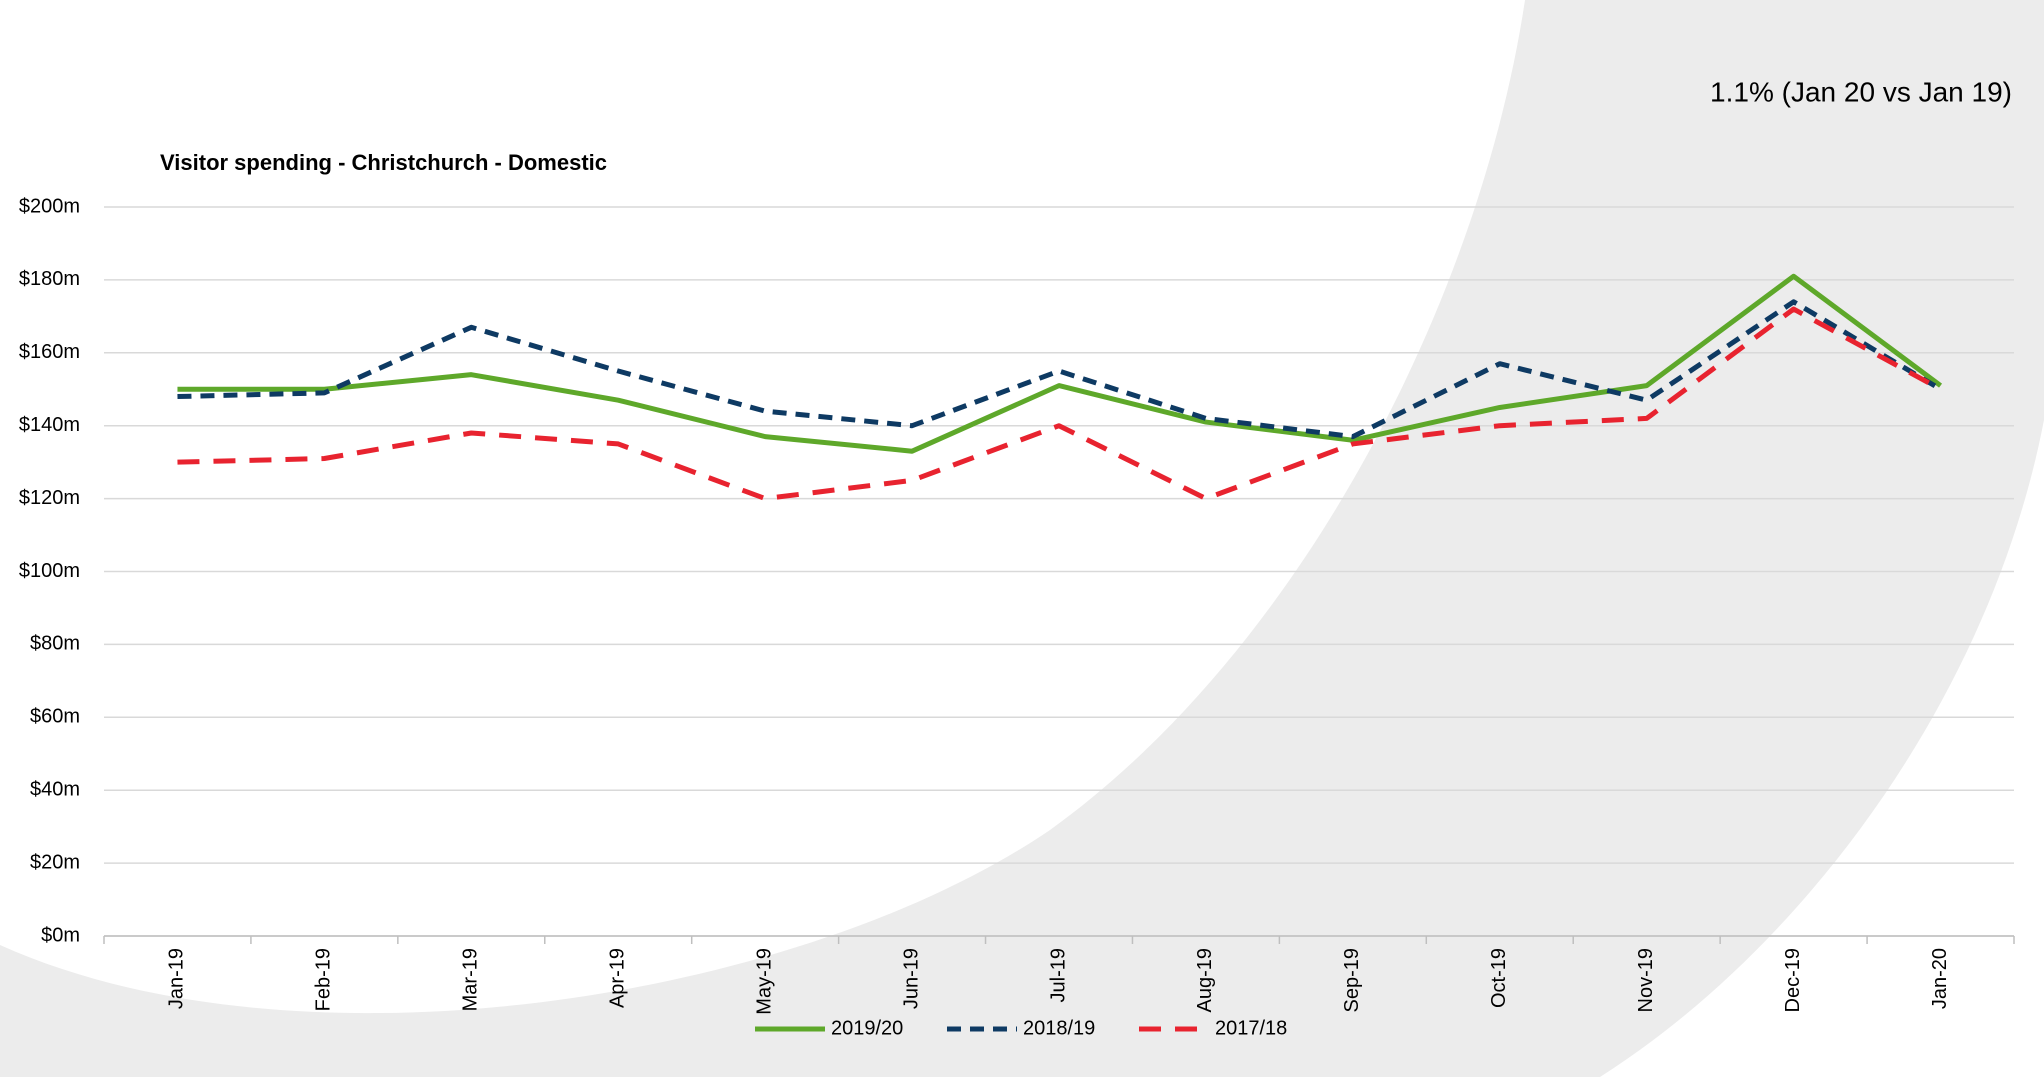  What do you see at coordinates (49, 571) in the screenshot?
I see `y-tick-label: $100m` at bounding box center [49, 571].